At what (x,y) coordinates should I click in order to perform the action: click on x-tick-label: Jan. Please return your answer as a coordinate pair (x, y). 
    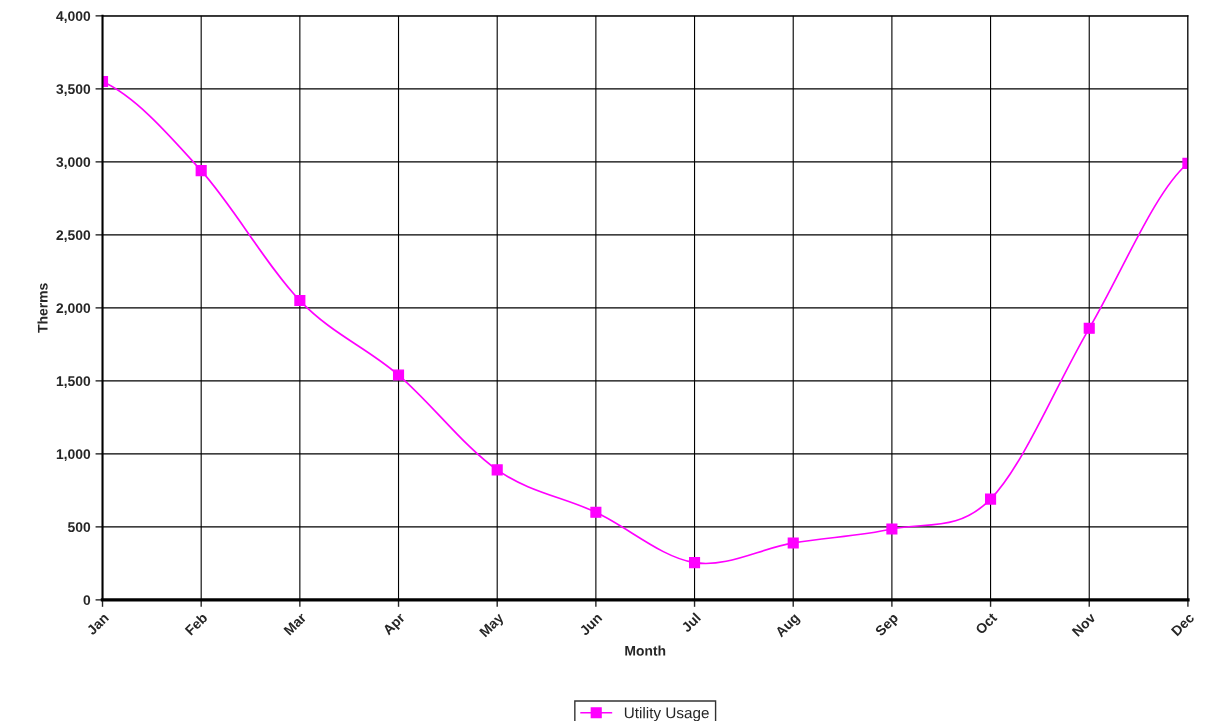
    Looking at the image, I should click on (98, 624).